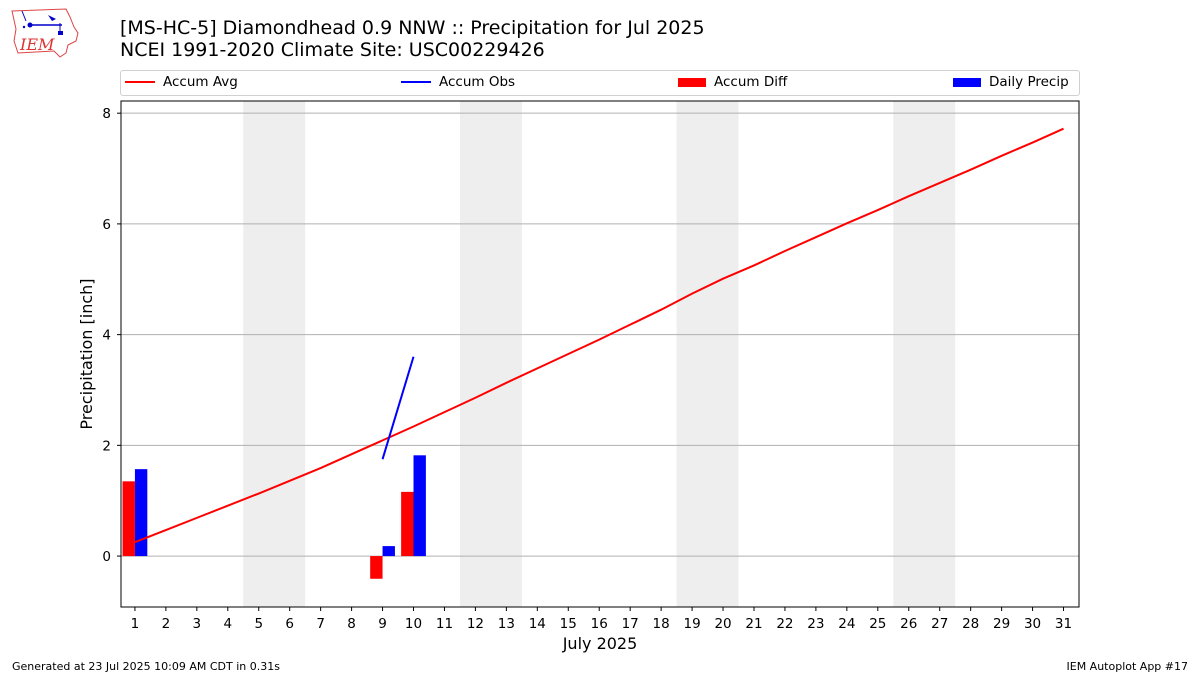  What do you see at coordinates (135, 624) in the screenshot?
I see `x-tick-label-1: 1` at bounding box center [135, 624].